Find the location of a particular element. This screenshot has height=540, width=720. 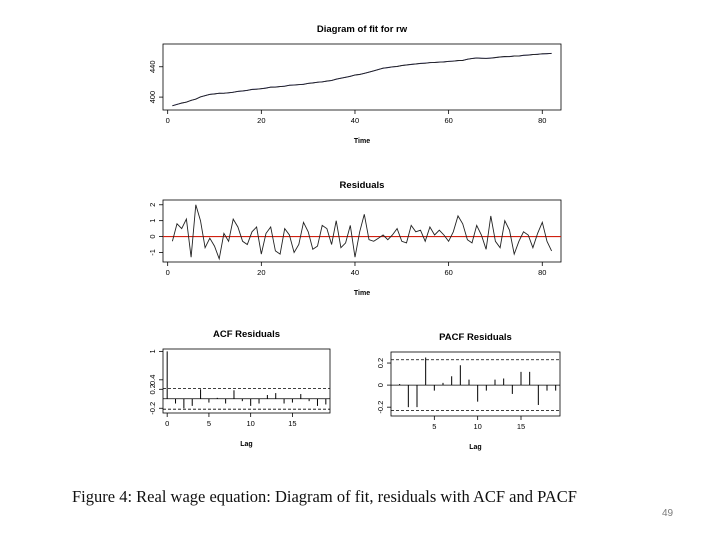

acf-y-tick-label: -0.2 is located at coordinates (152, 408).